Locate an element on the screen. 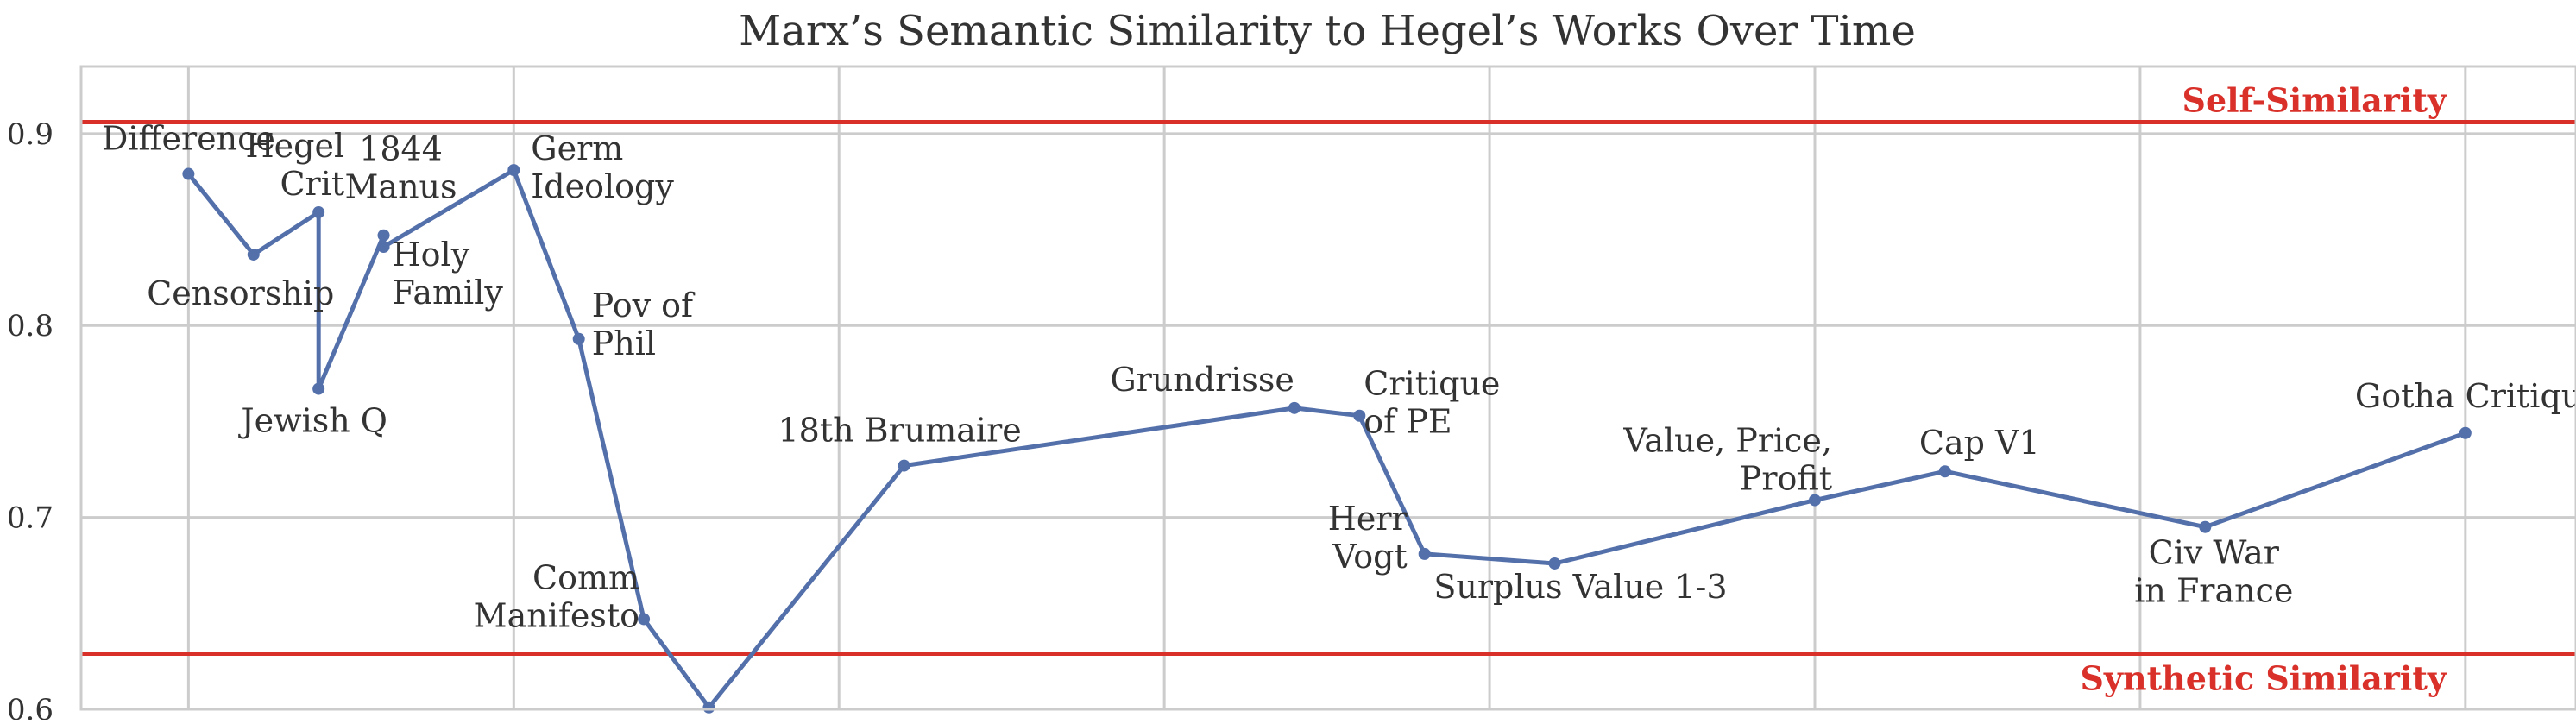 The image size is (2576, 724). y-tick-label: 0.6 is located at coordinates (31, 706).